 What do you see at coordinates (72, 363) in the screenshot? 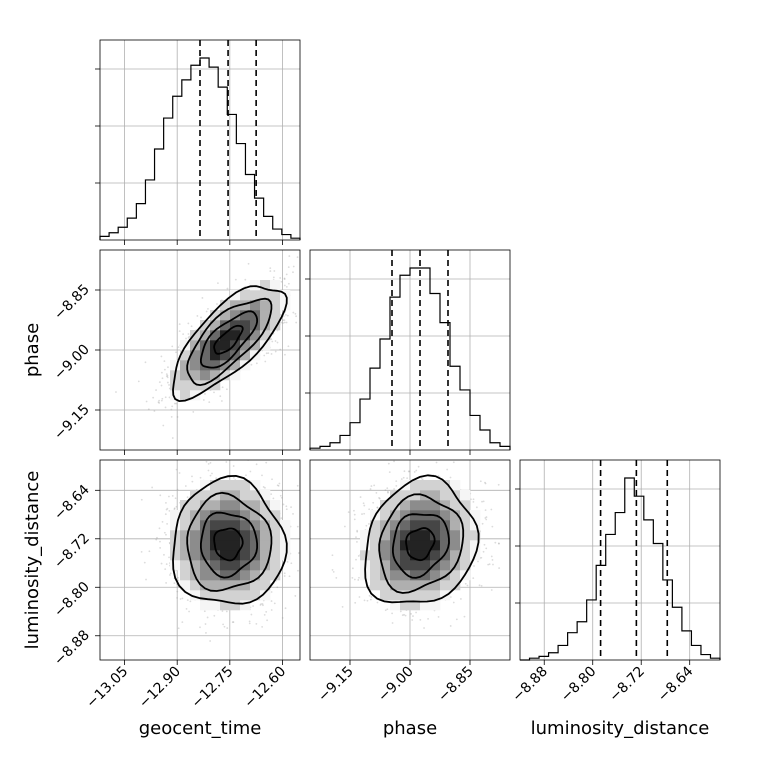
I see `y-tick-label-ph: −9.00` at bounding box center [72, 363].